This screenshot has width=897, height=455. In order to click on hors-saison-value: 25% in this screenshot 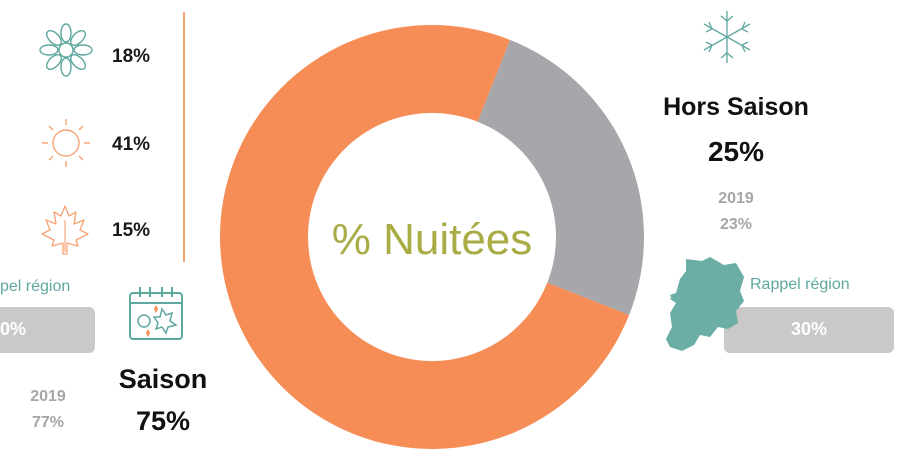, I will do `click(736, 151)`.